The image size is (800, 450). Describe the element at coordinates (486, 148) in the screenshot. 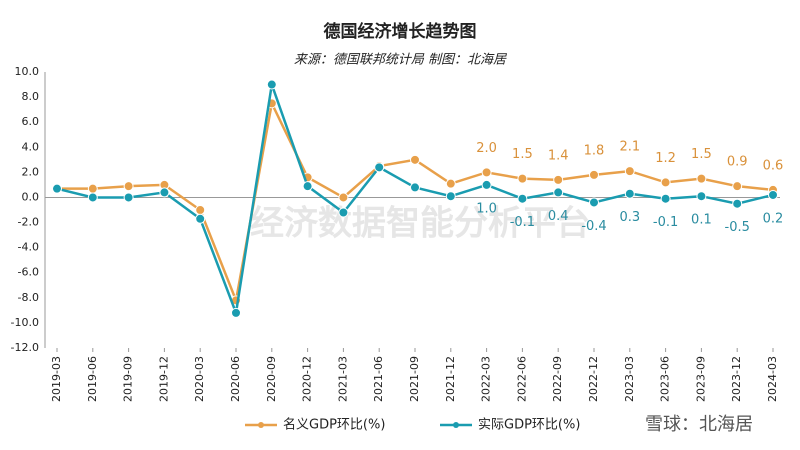

I see `value-label: 2.0` at that location.